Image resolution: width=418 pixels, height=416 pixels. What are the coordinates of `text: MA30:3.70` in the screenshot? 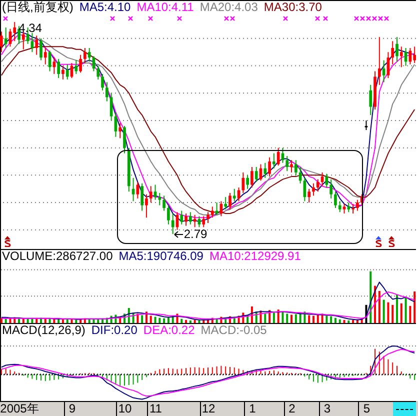 It's located at (293, 7).